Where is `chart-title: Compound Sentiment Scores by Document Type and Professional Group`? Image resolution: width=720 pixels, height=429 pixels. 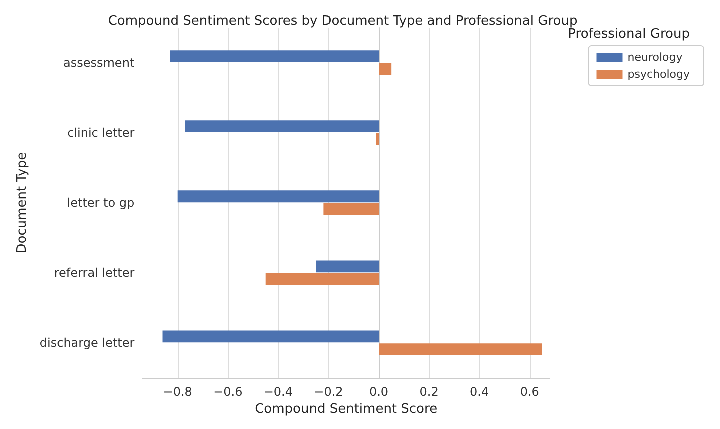 chart-title: Compound Sentiment Scores by Document Type and Professional Group is located at coordinates (343, 21).